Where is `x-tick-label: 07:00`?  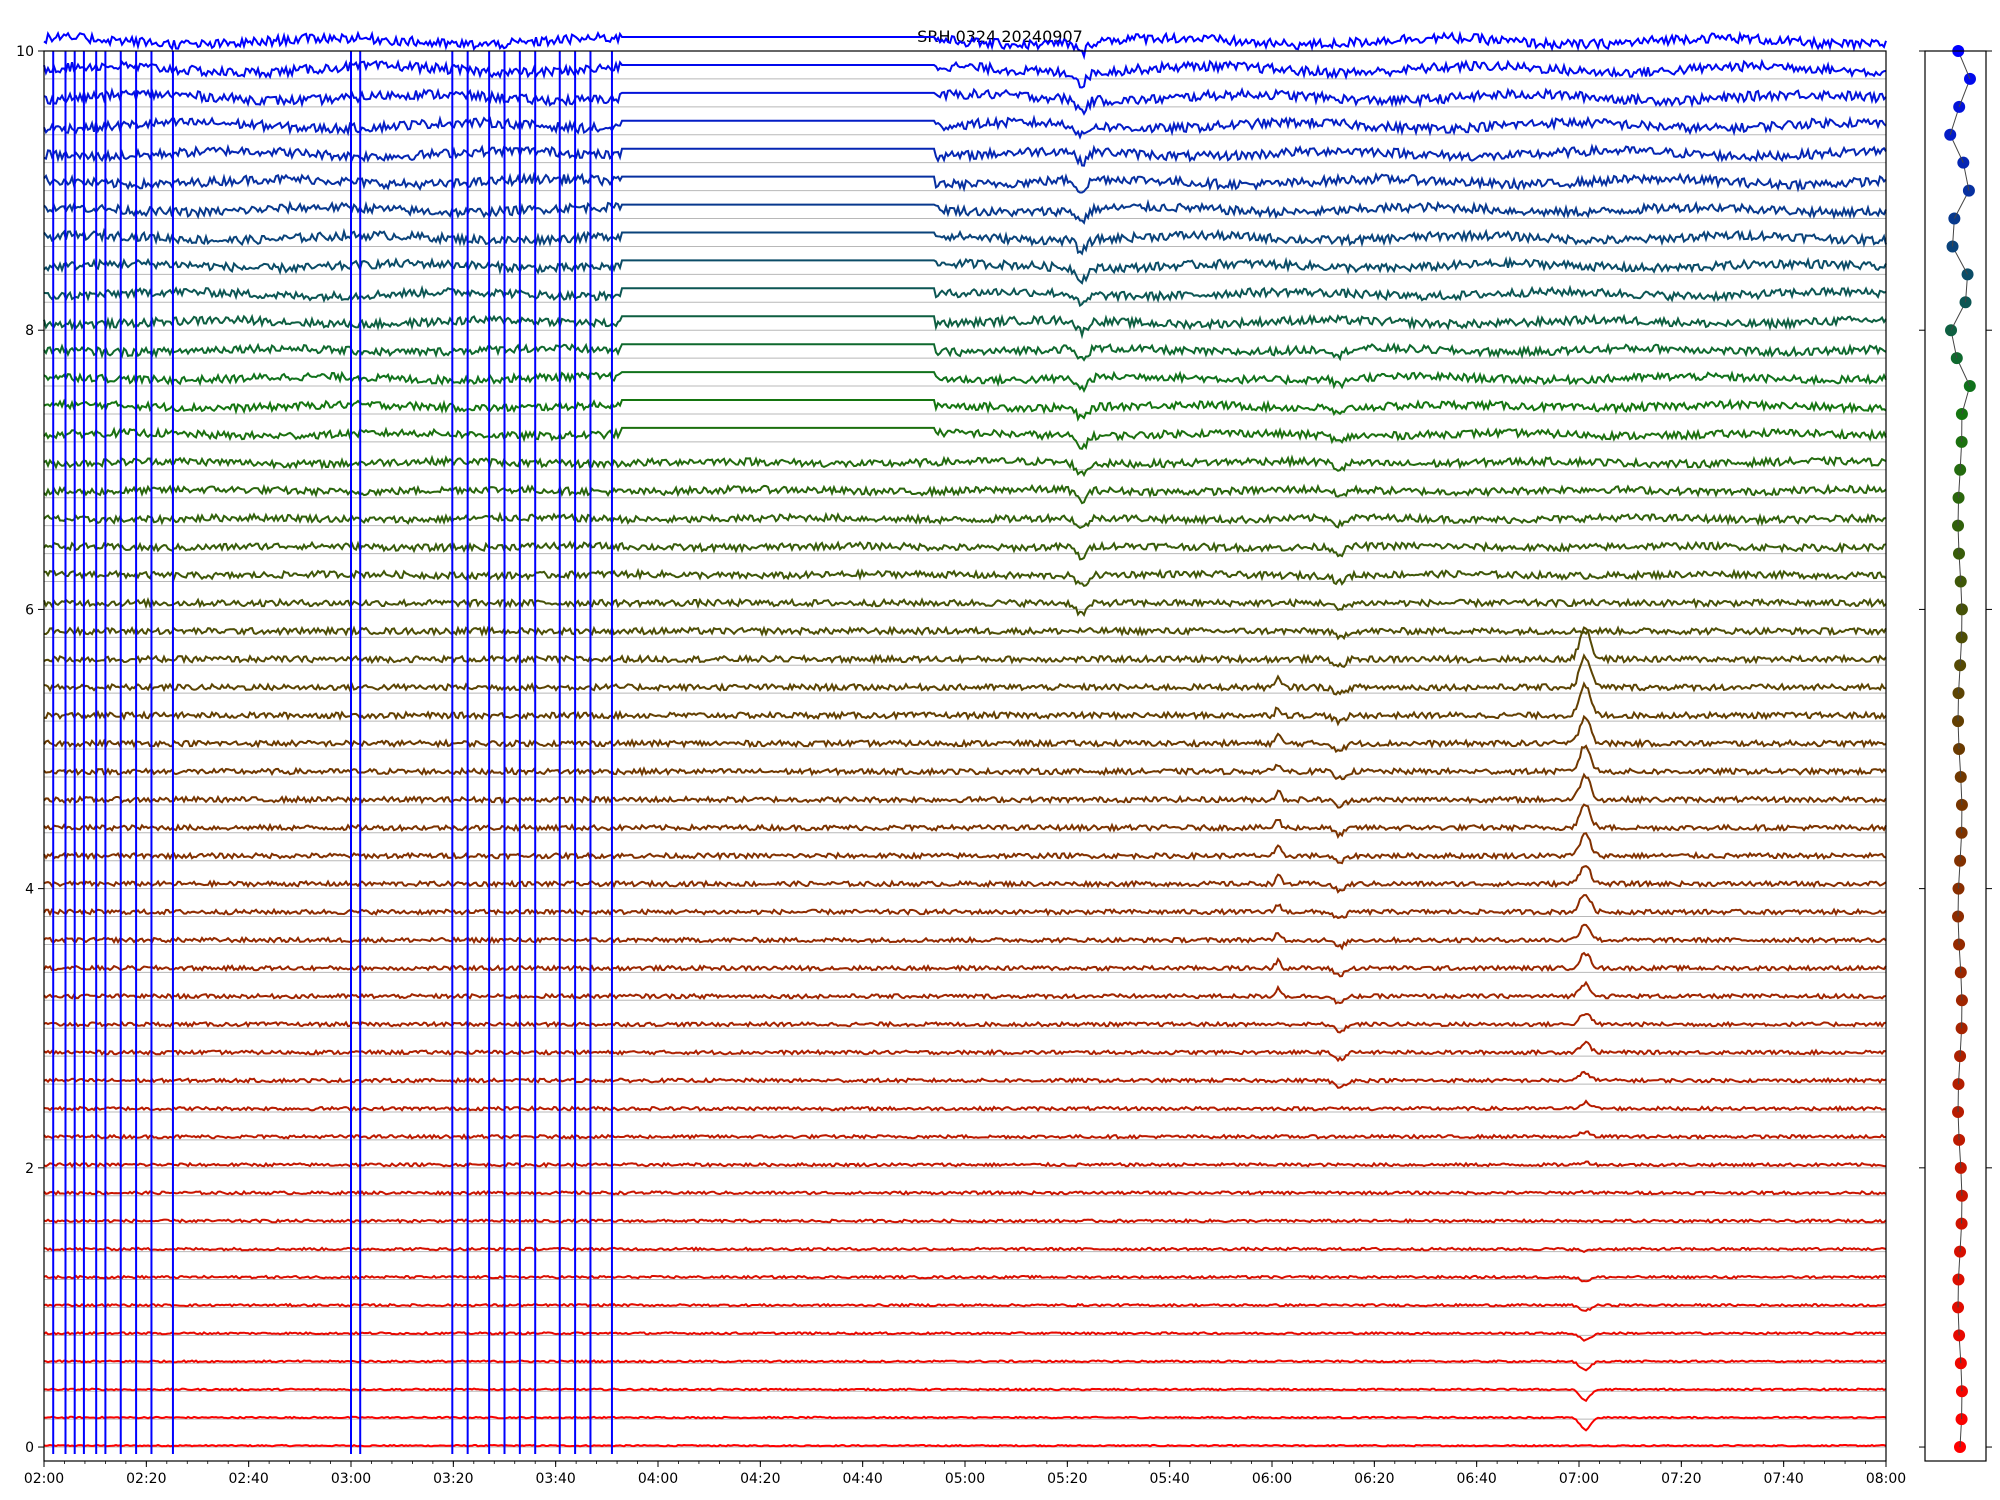
x-tick-label: 07:00 is located at coordinates (1579, 1479).